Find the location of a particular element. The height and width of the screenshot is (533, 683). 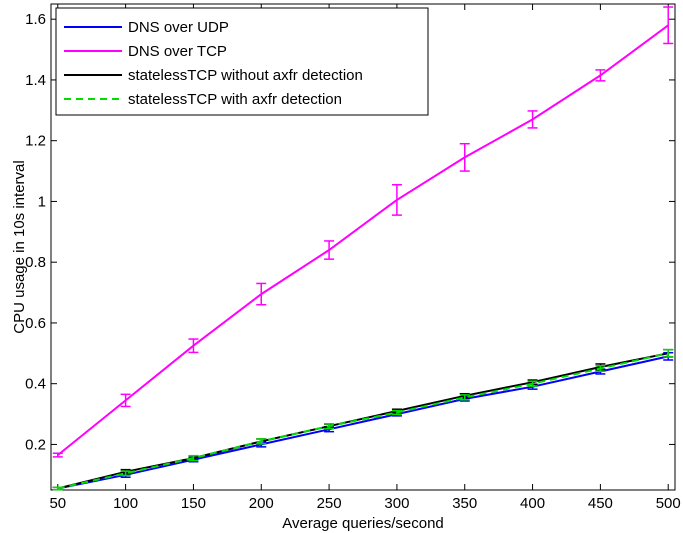

legend-label: statelessTCP without axfr detection is located at coordinates (245, 75).